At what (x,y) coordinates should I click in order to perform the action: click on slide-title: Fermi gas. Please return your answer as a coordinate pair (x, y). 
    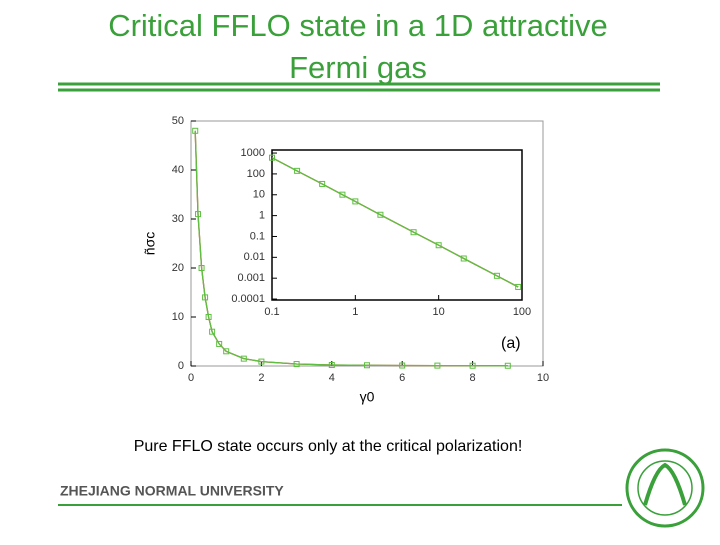
    Looking at the image, I should click on (358, 67).